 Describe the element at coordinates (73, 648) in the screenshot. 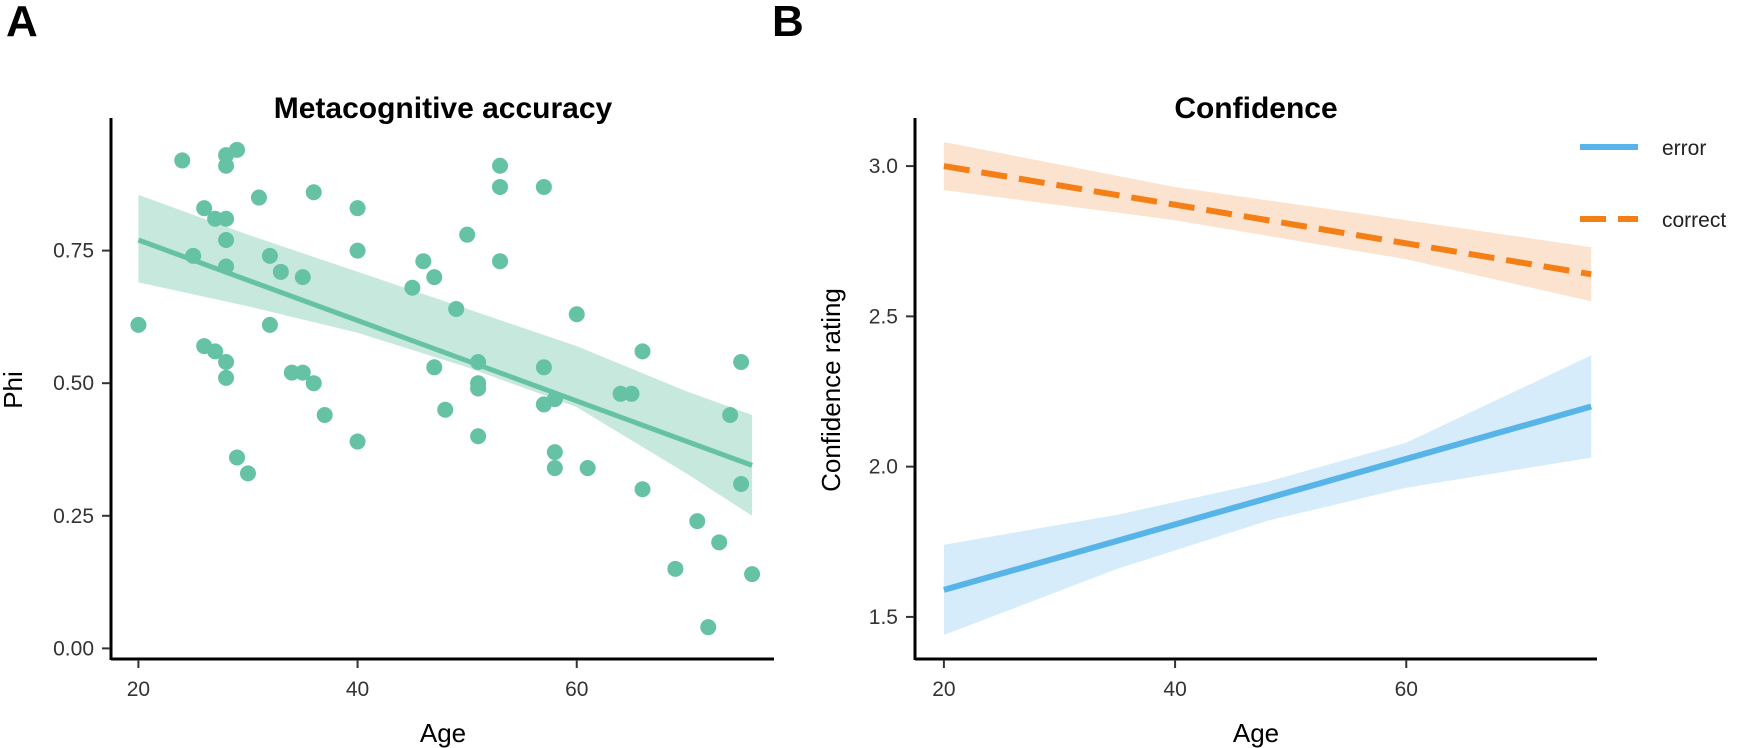

I see `y-tick-label: 0.00` at that location.